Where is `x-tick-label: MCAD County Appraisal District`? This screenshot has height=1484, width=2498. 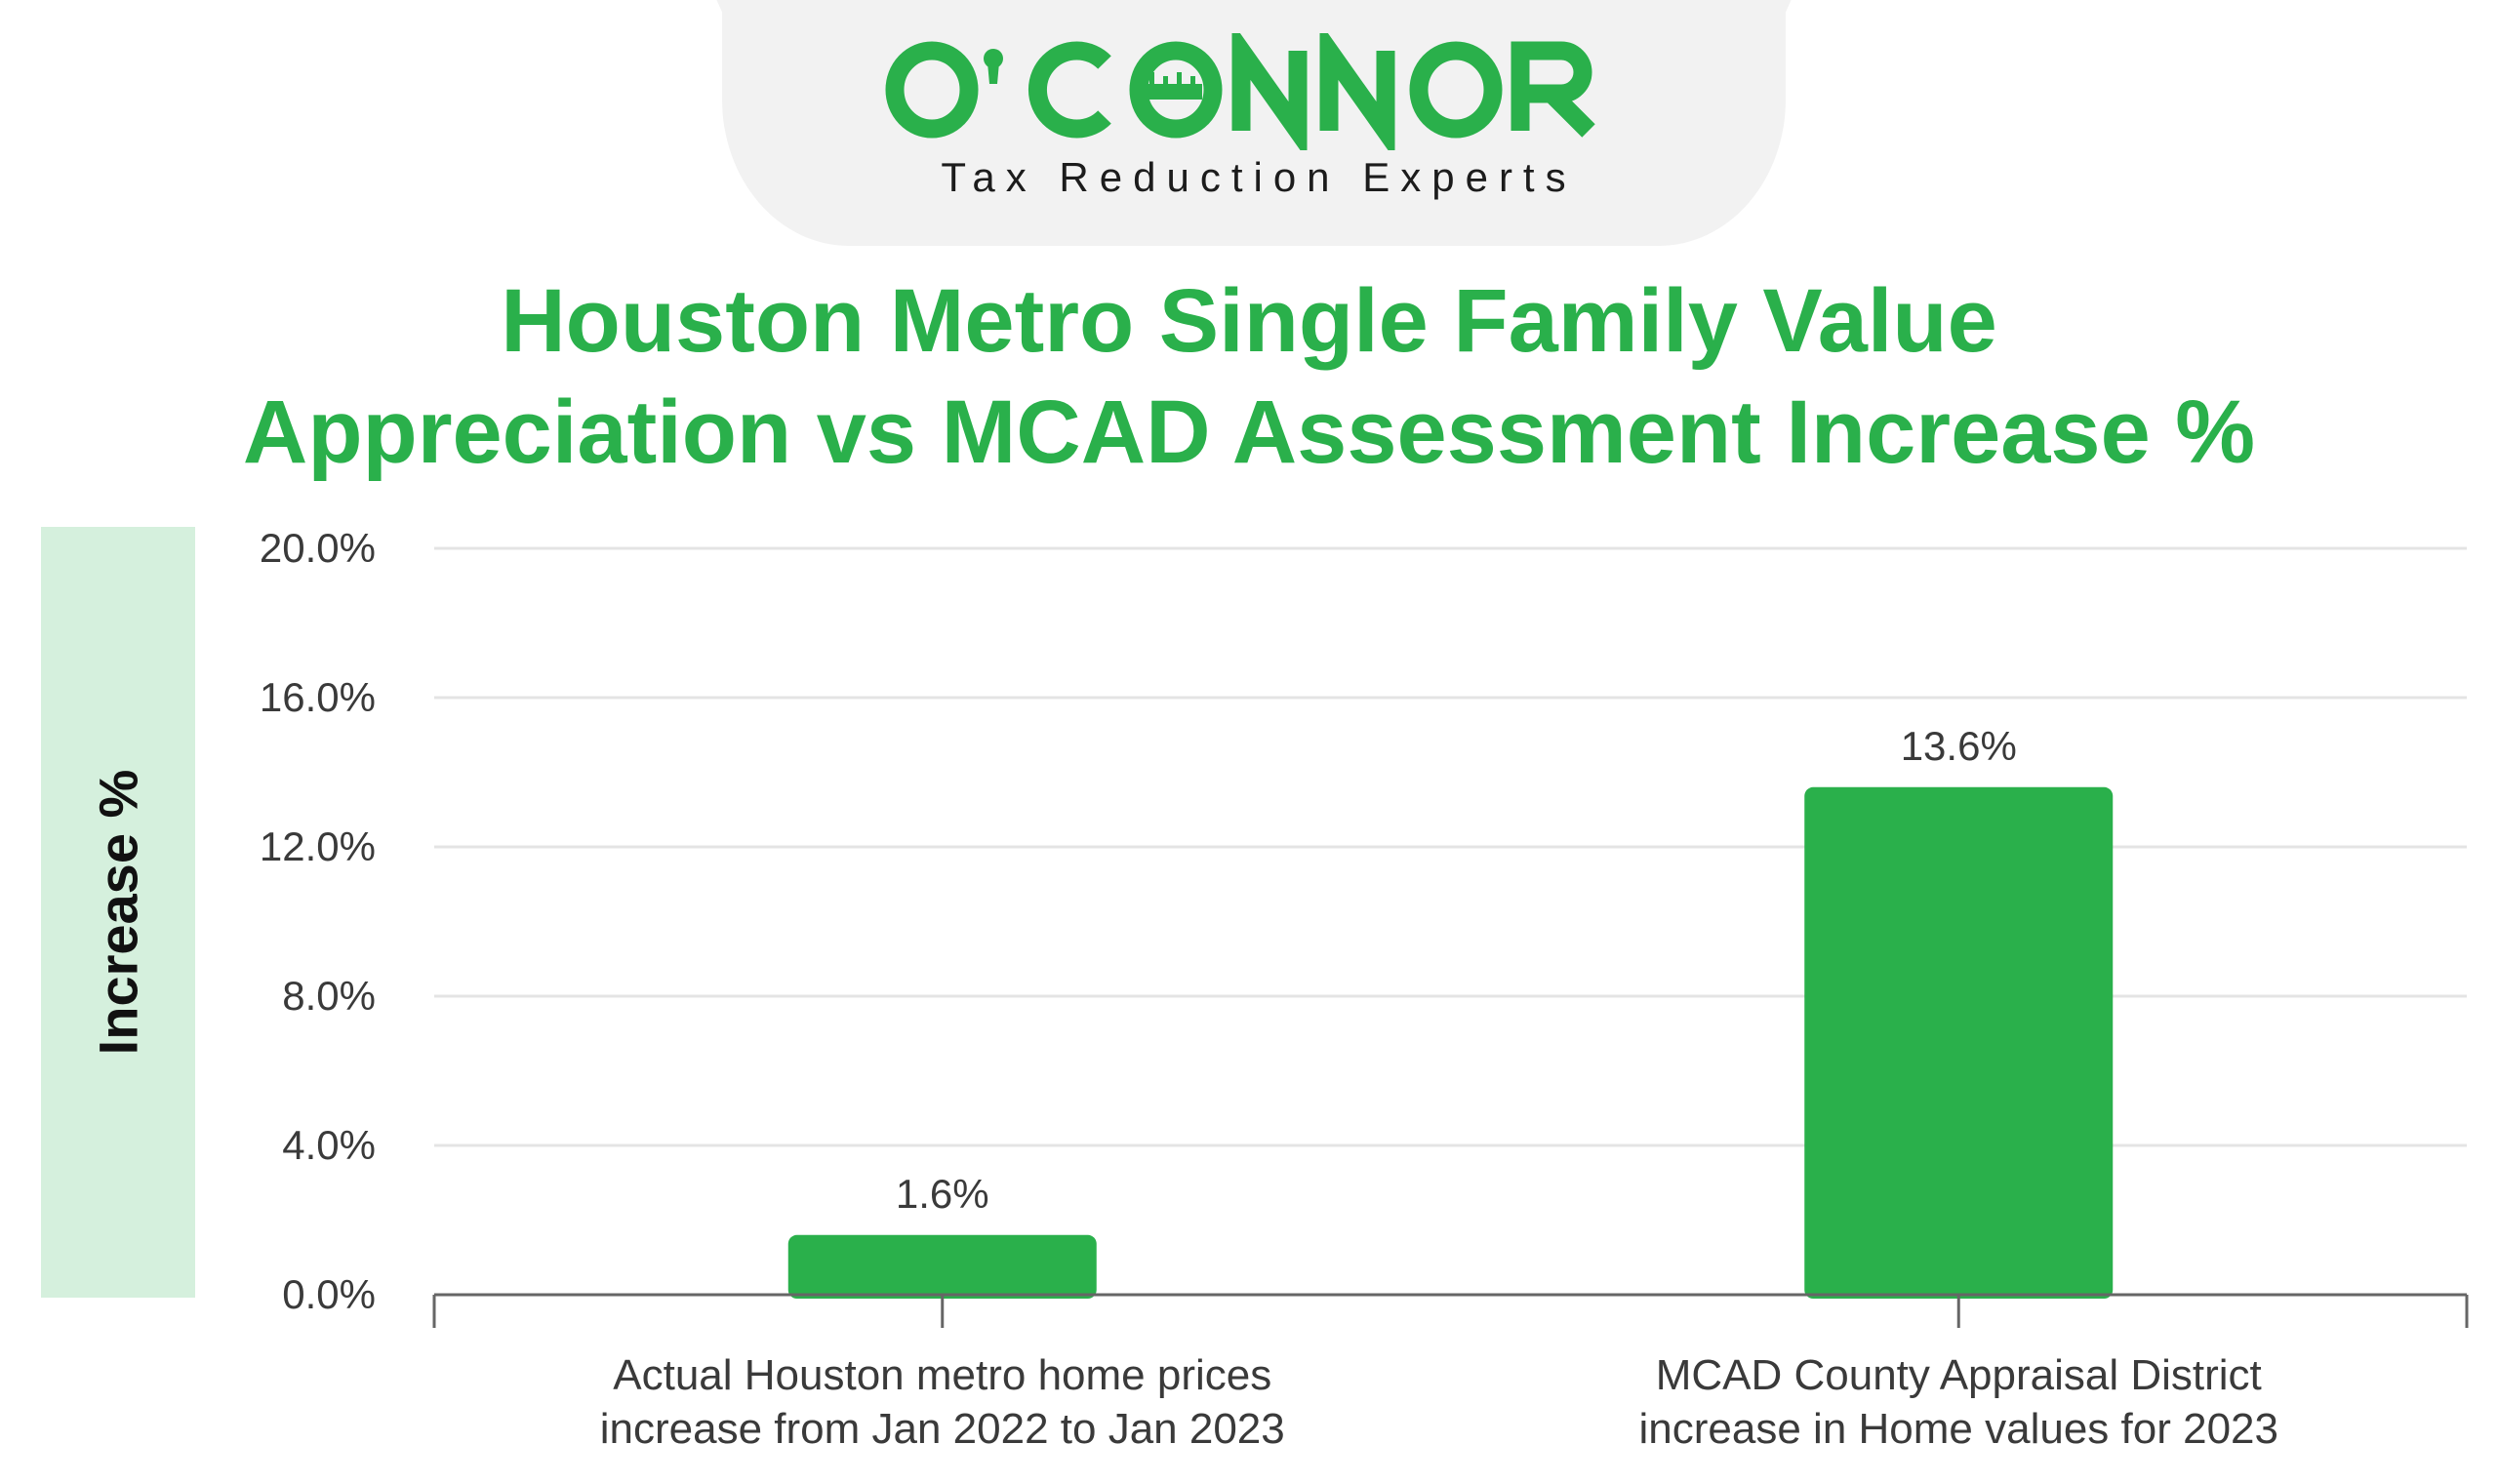
x-tick-label: MCAD County Appraisal District is located at coordinates (1959, 1375).